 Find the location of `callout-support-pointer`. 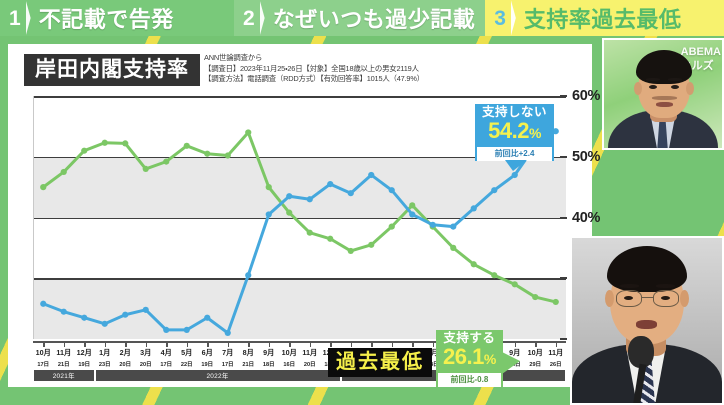

callout-support-pointer is located at coordinates (510, 363).